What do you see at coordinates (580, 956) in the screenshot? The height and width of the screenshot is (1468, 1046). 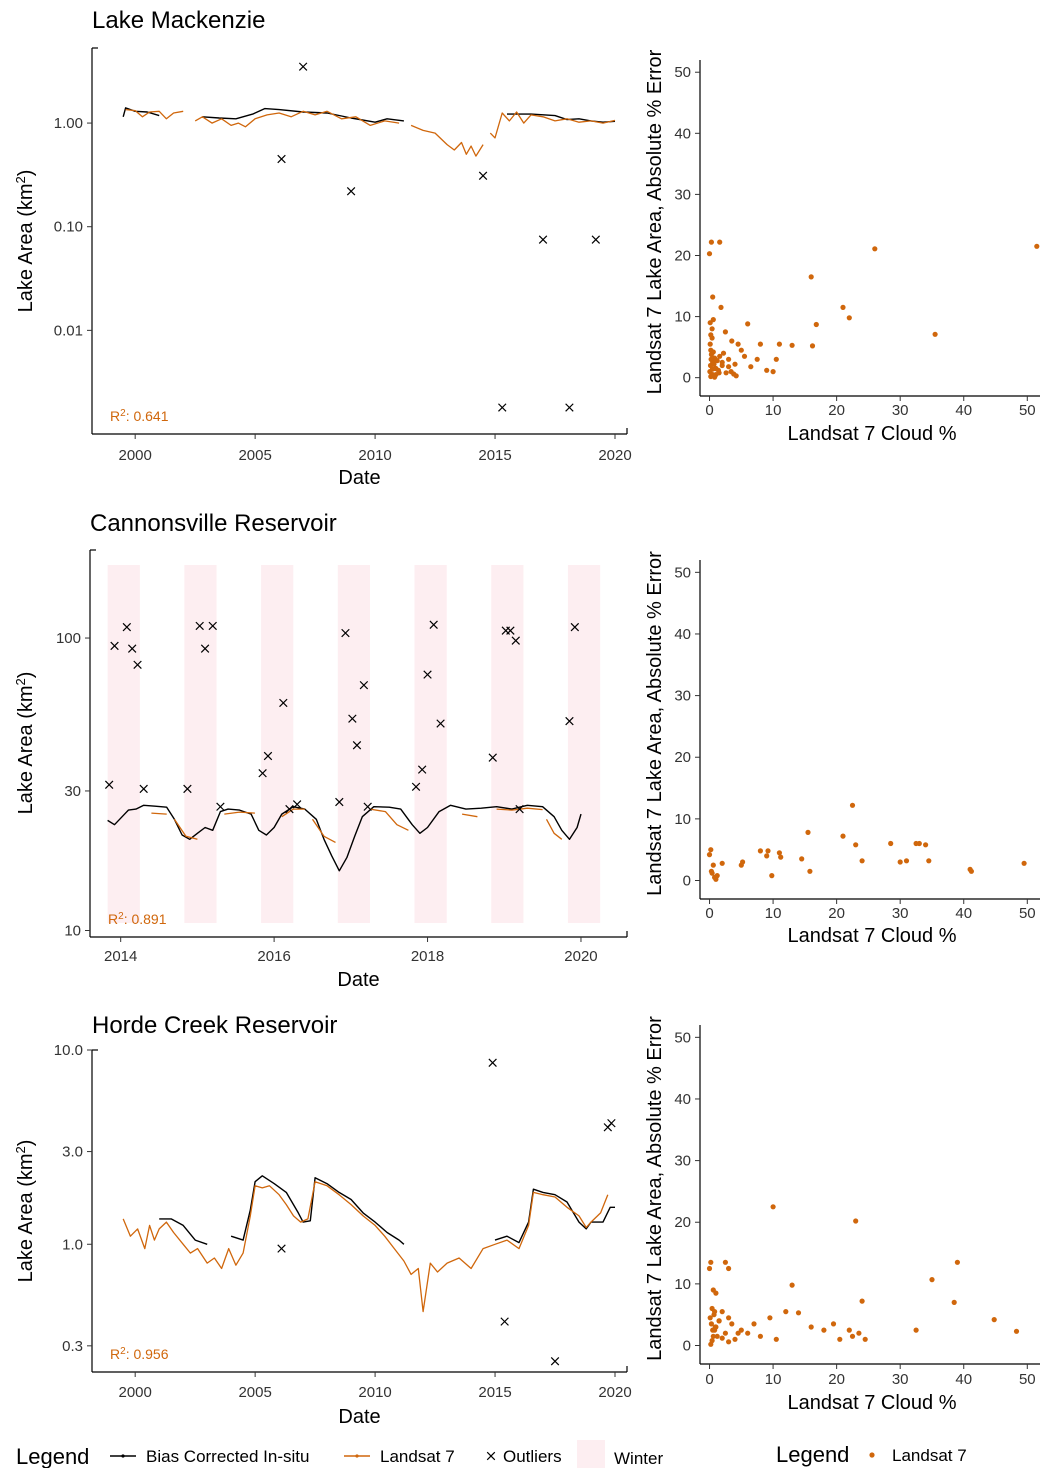 I see `x-tick-label: 2020` at bounding box center [580, 956].